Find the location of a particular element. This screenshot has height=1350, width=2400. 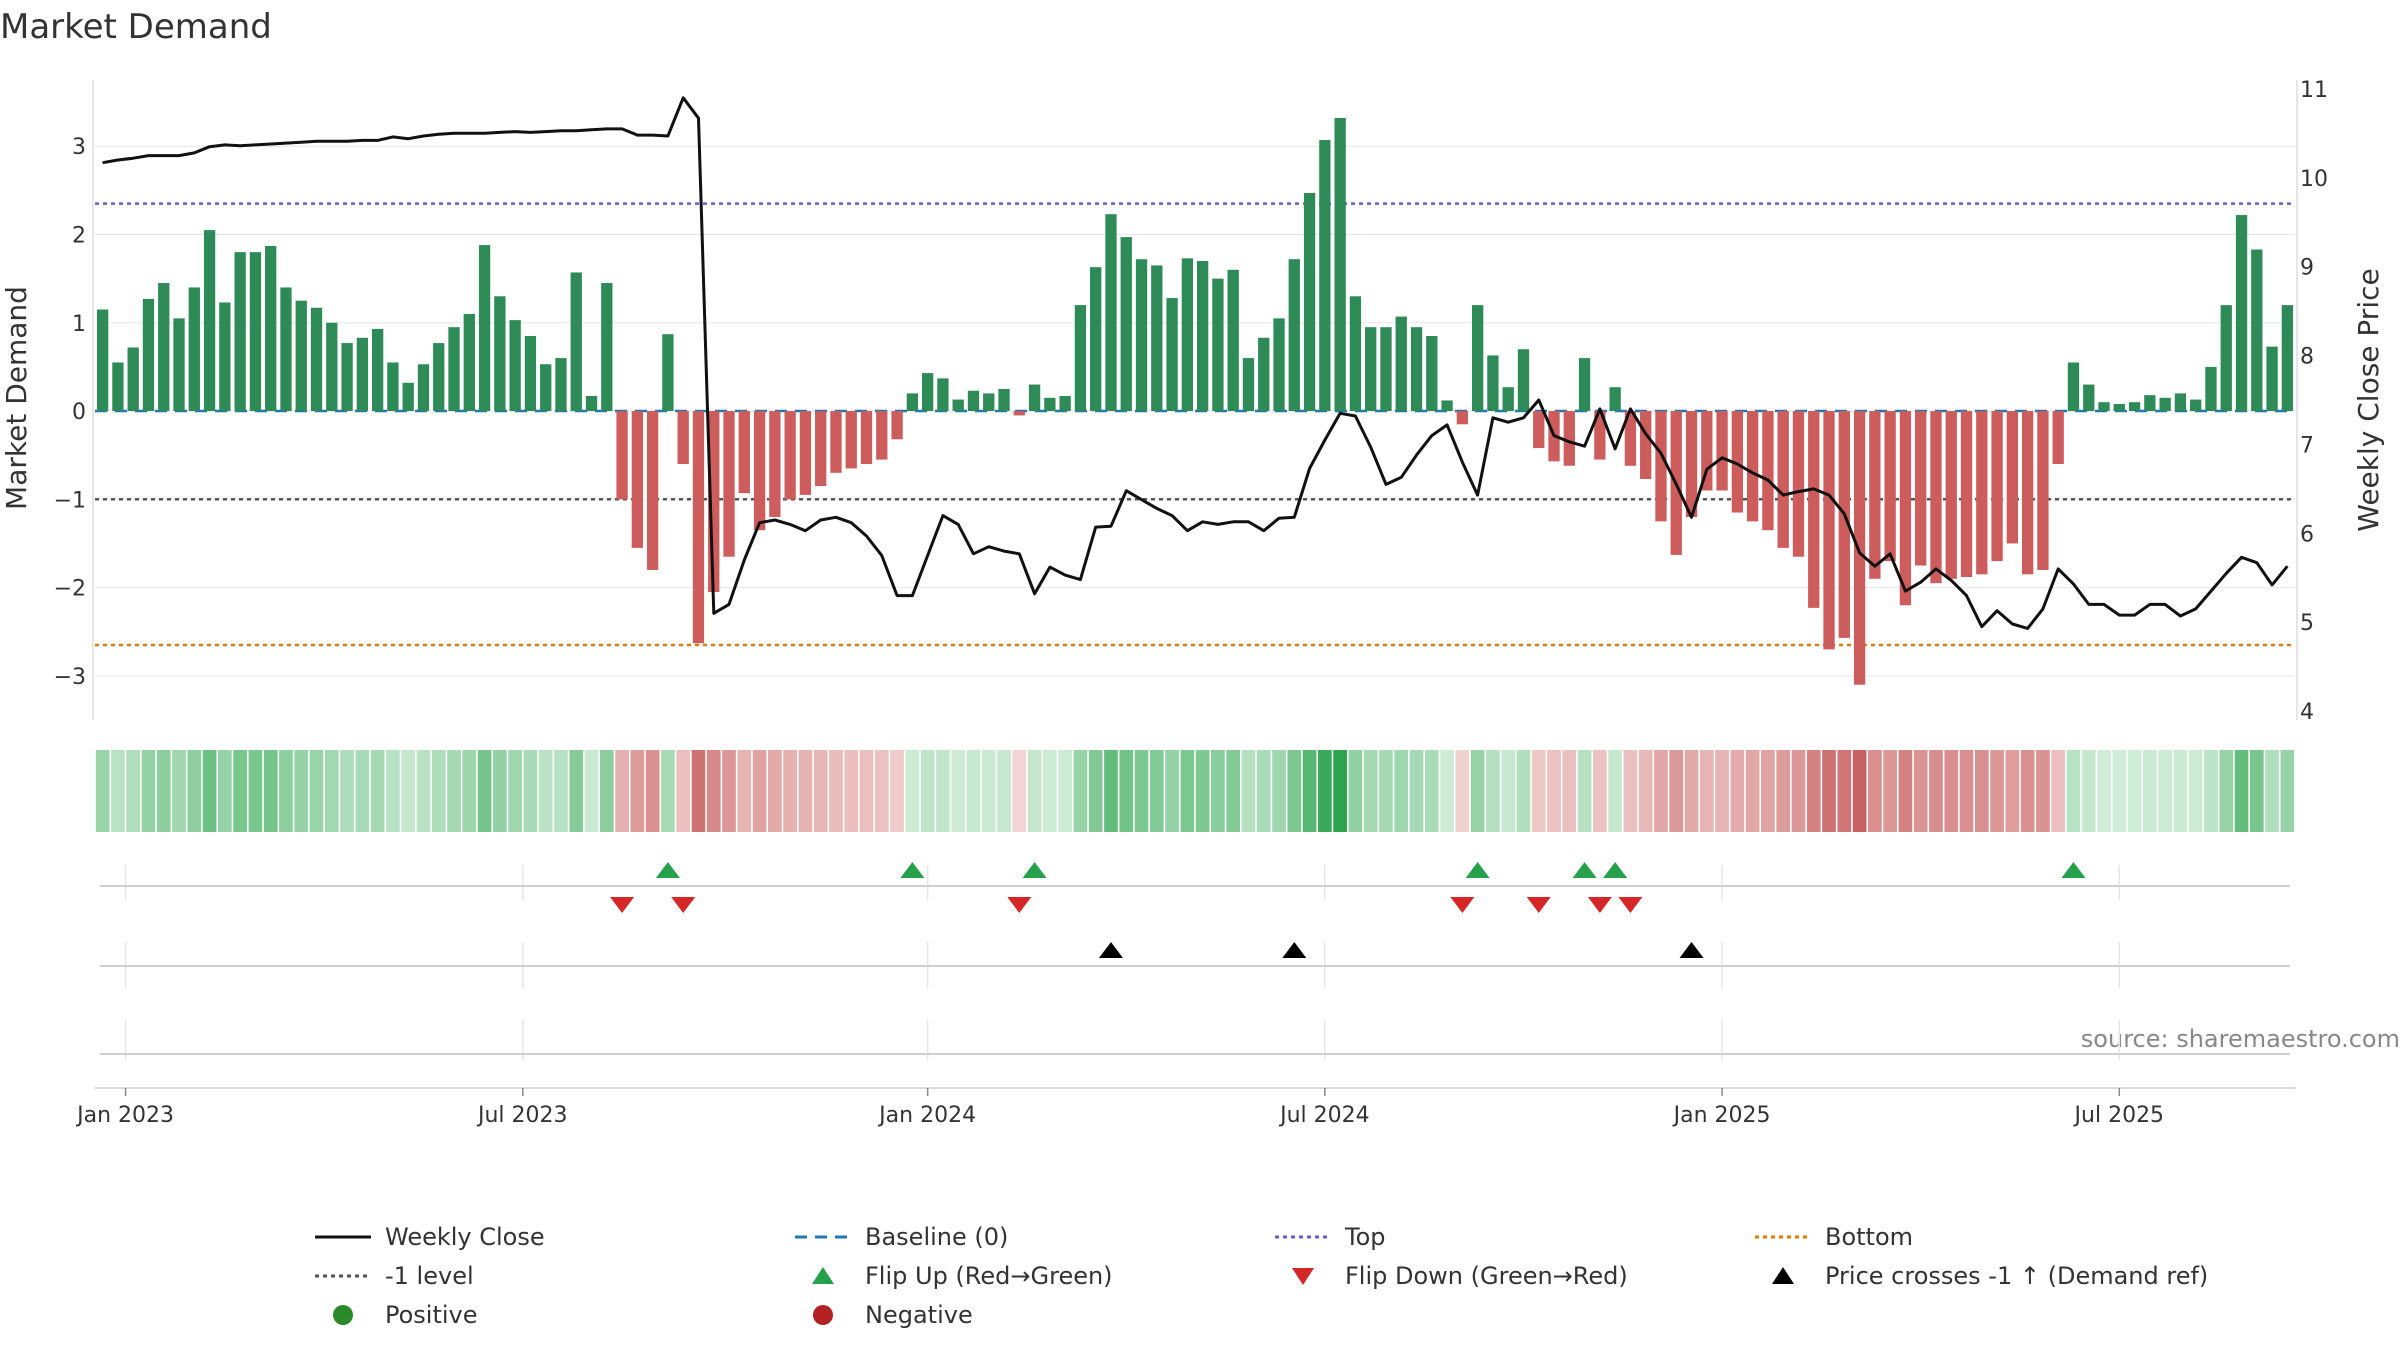

legend-label: Price crosses -1 ↑ (Demand ref) is located at coordinates (2016, 1276).